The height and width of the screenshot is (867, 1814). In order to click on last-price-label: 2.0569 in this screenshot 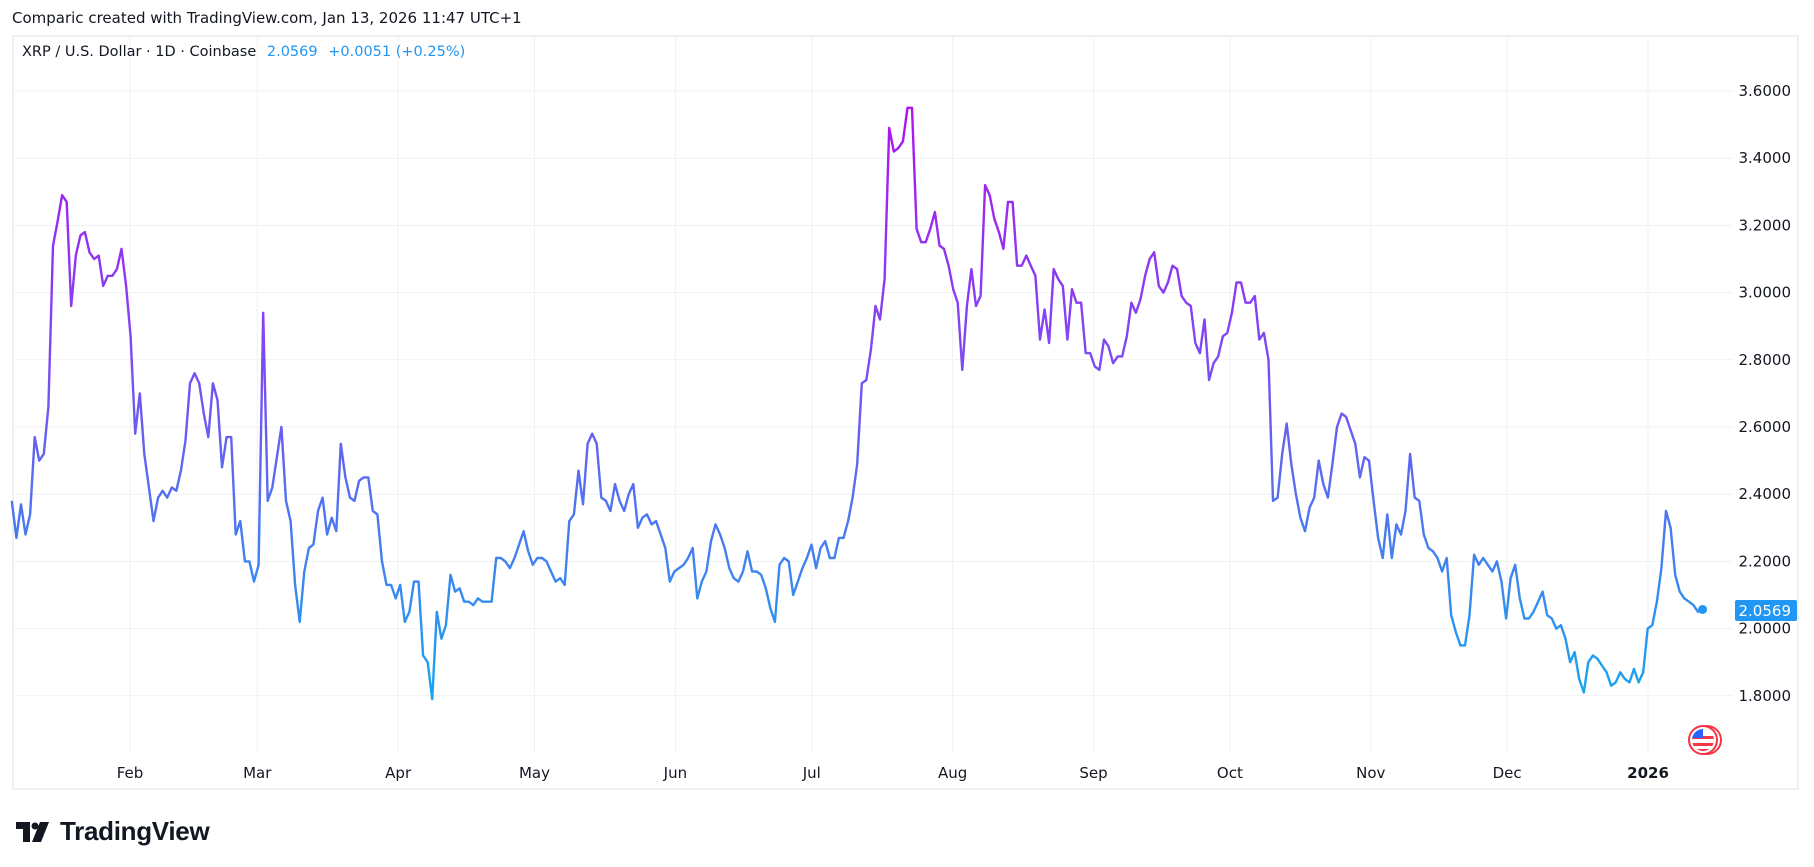, I will do `click(1765, 611)`.